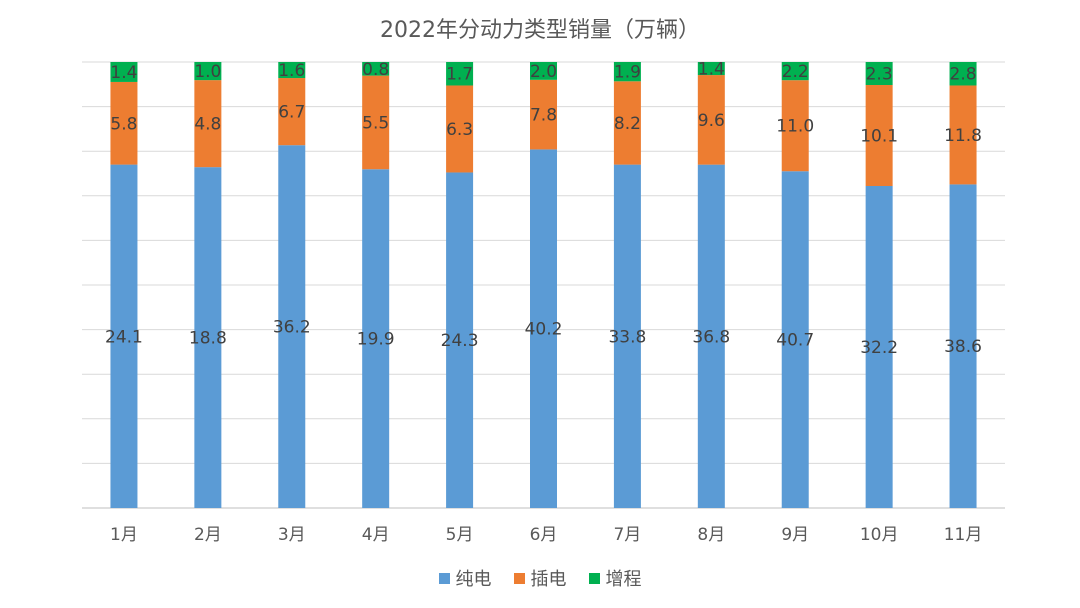 This screenshot has width=1080, height=608. I want to click on x-tick-label: 11月, so click(963, 535).